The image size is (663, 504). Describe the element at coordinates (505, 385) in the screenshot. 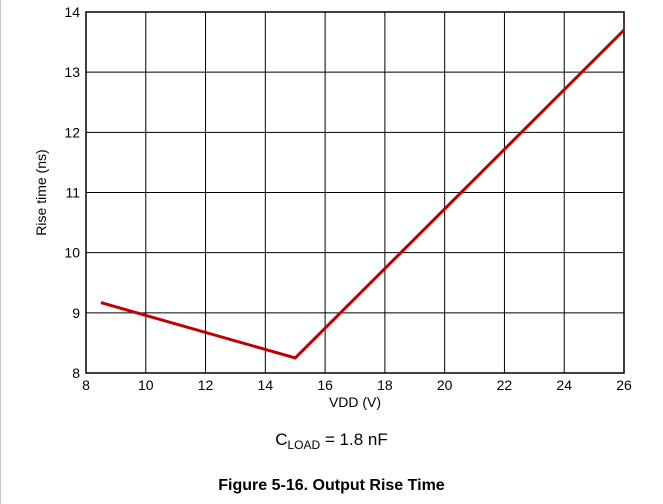

I see `x-tick-label: 22` at that location.